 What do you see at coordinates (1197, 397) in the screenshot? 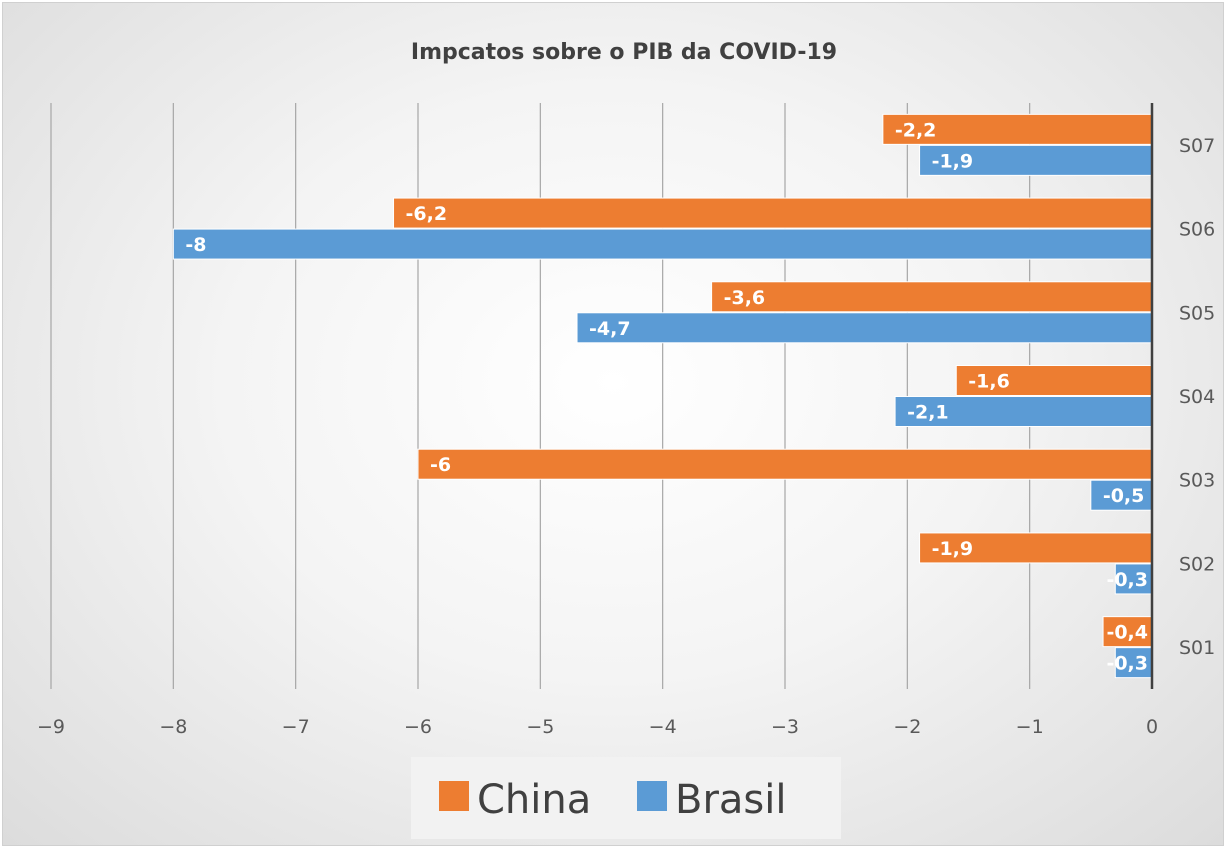
I see `category-label: S04` at bounding box center [1197, 397].